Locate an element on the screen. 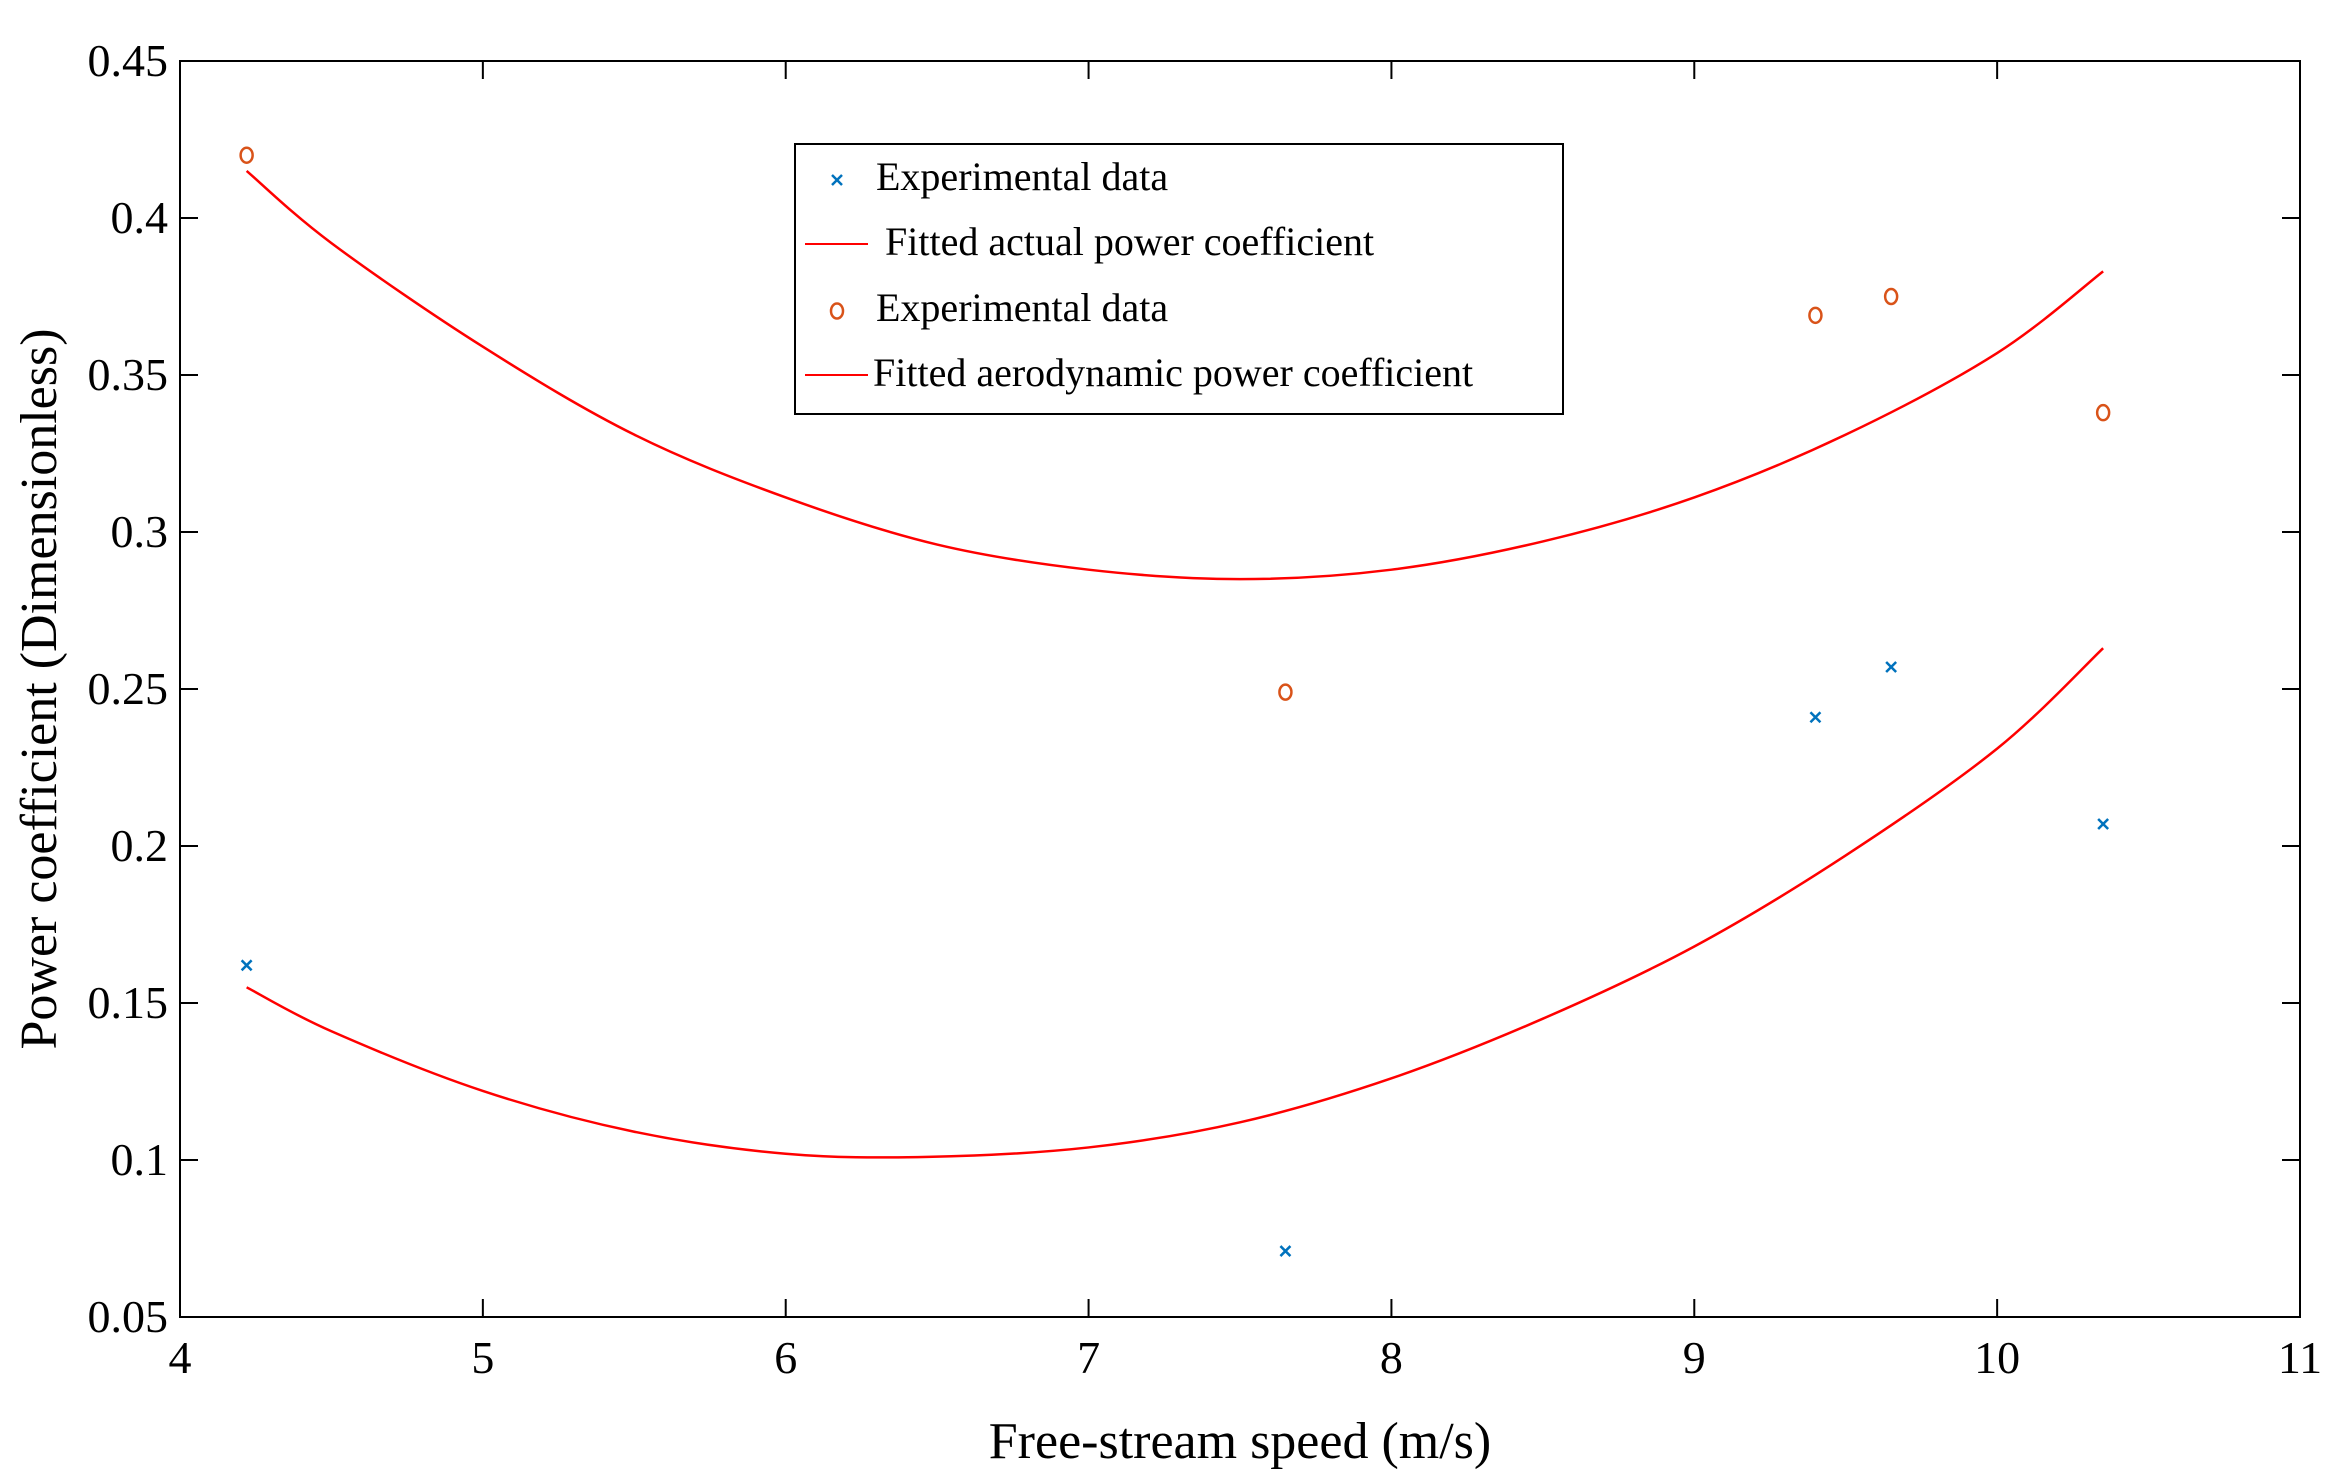 The width and height of the screenshot is (2333, 1484). y-tick-label: 0.15 is located at coordinates (128, 1002).